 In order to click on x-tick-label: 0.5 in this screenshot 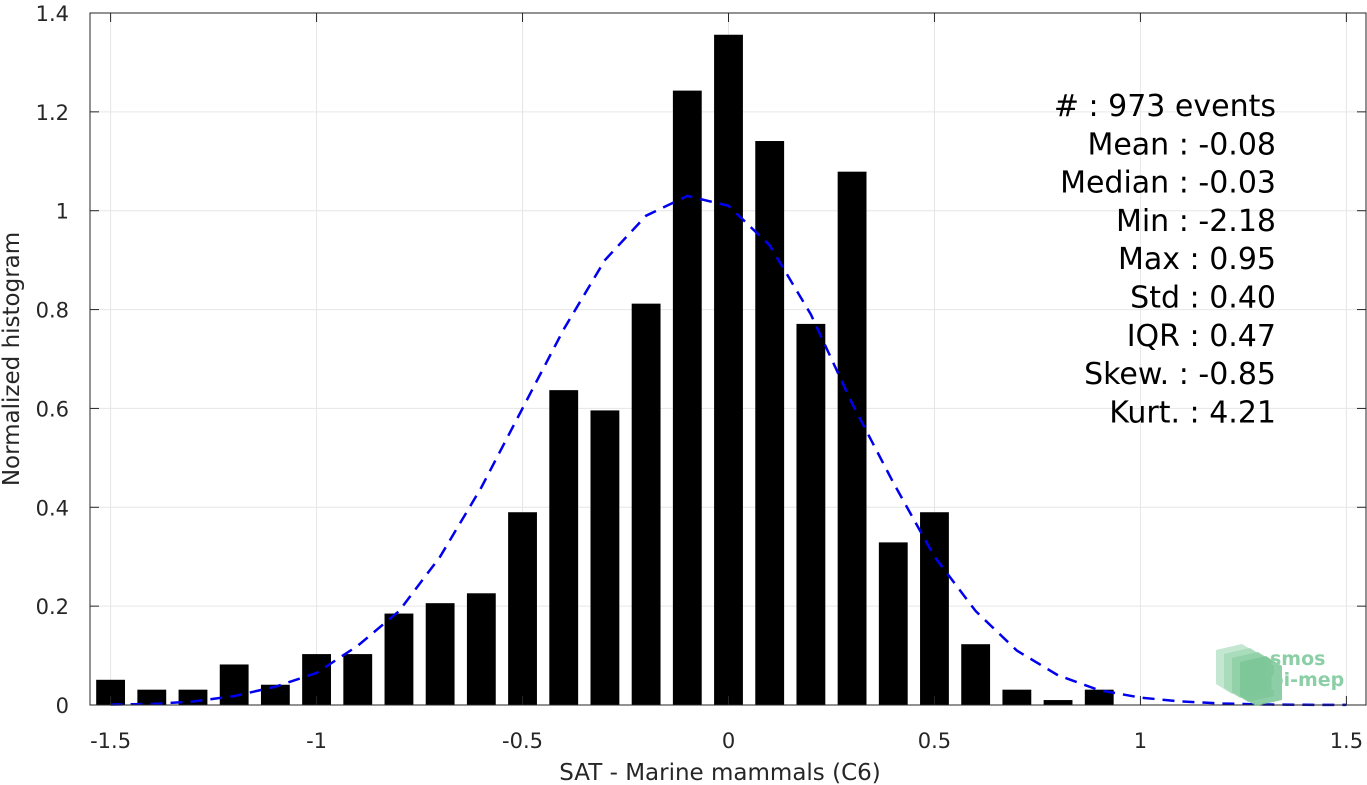, I will do `click(934, 741)`.